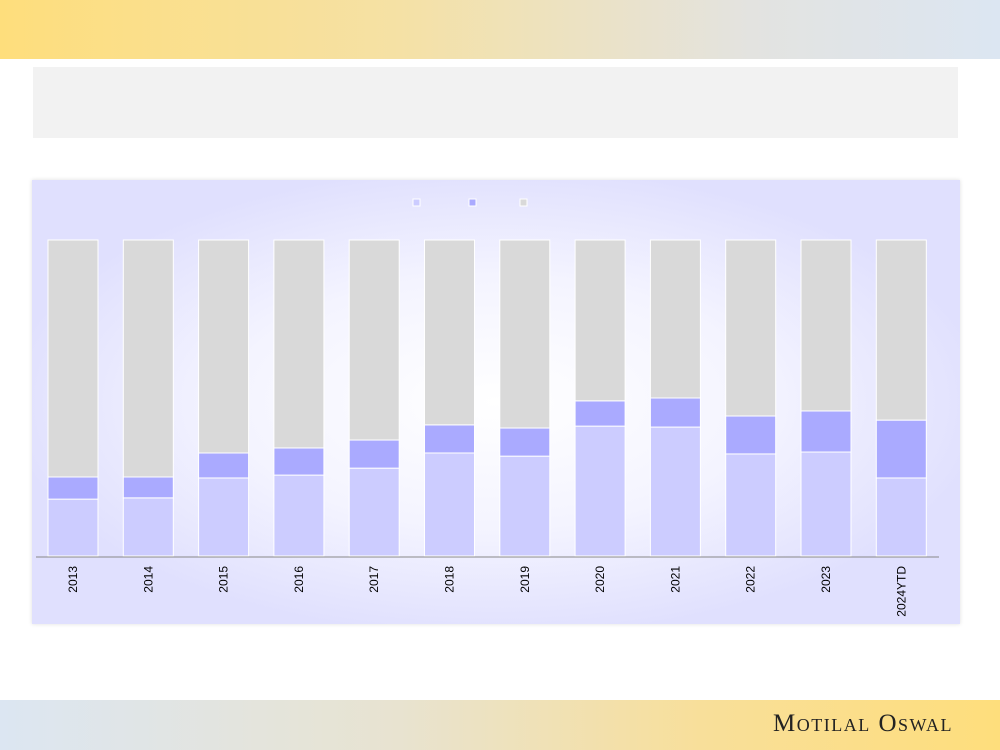  I want to click on bar-segment-2018-s0, so click(449, 504).